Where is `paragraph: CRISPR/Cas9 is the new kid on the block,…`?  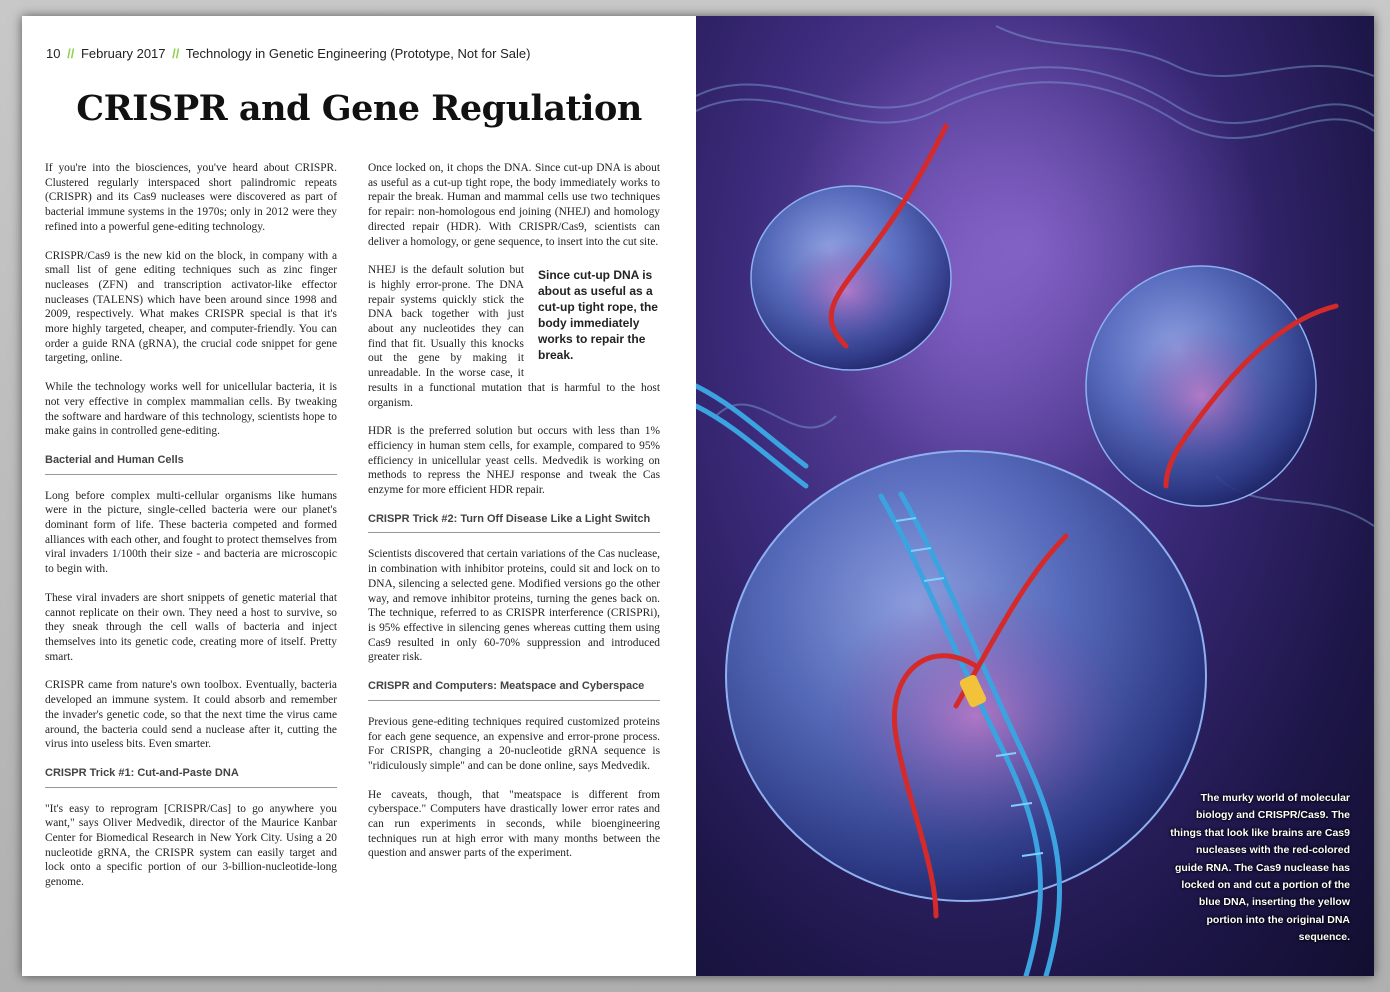 paragraph: CRISPR/Cas9 is the new kid on the block,… is located at coordinates (191, 307).